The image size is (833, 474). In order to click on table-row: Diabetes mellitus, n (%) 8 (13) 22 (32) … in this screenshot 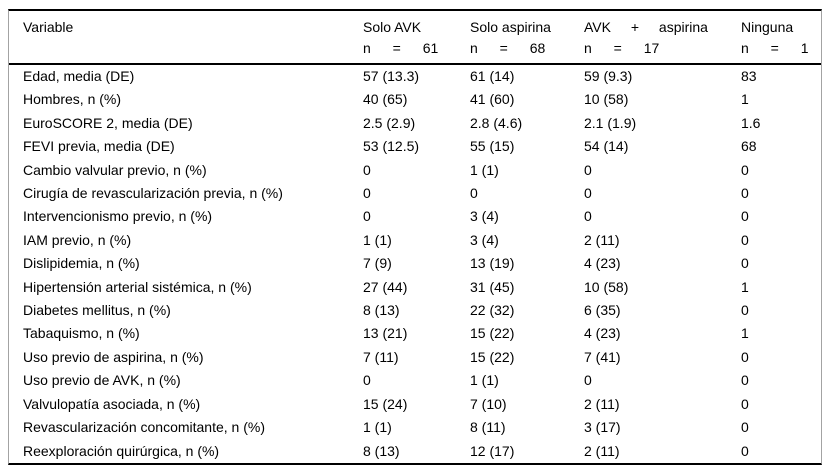, I will do `click(415, 310)`.